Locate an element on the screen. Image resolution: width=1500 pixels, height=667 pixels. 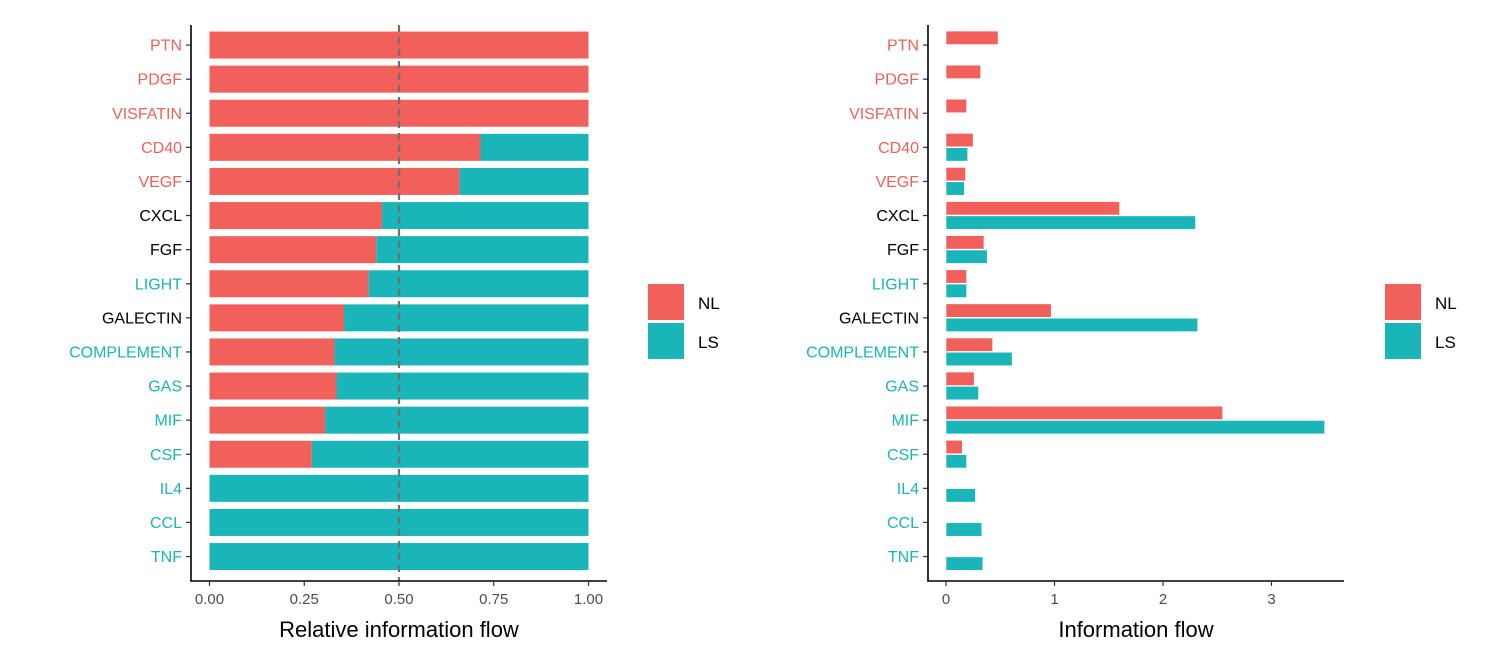
bar-ls-ccl is located at coordinates (964, 529).